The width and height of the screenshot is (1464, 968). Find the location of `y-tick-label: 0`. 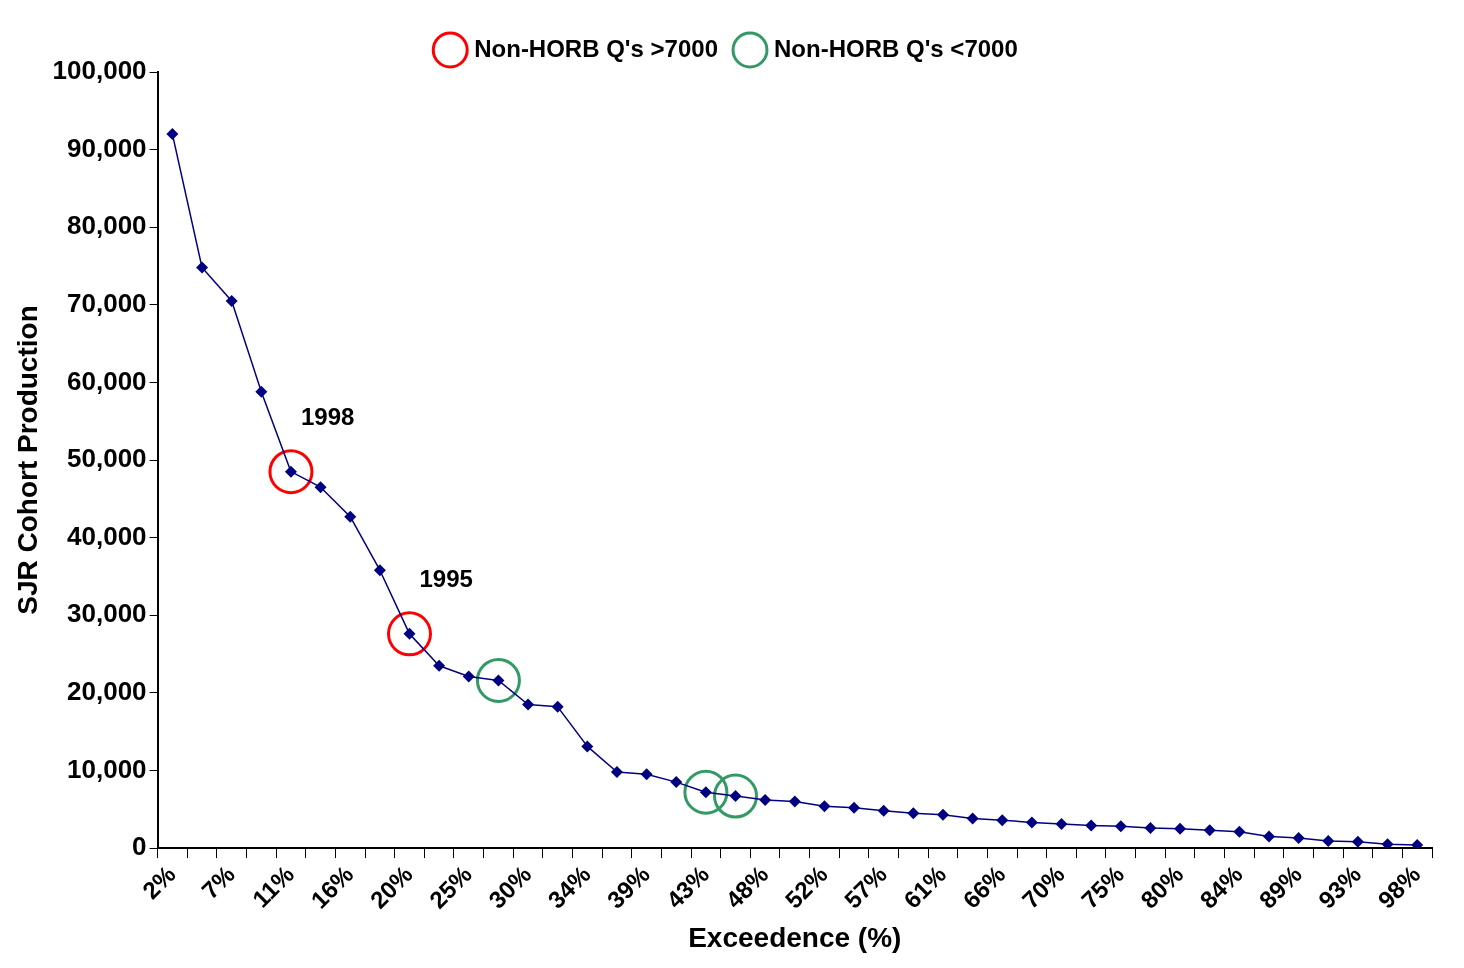

y-tick-label: 0 is located at coordinates (139, 846).